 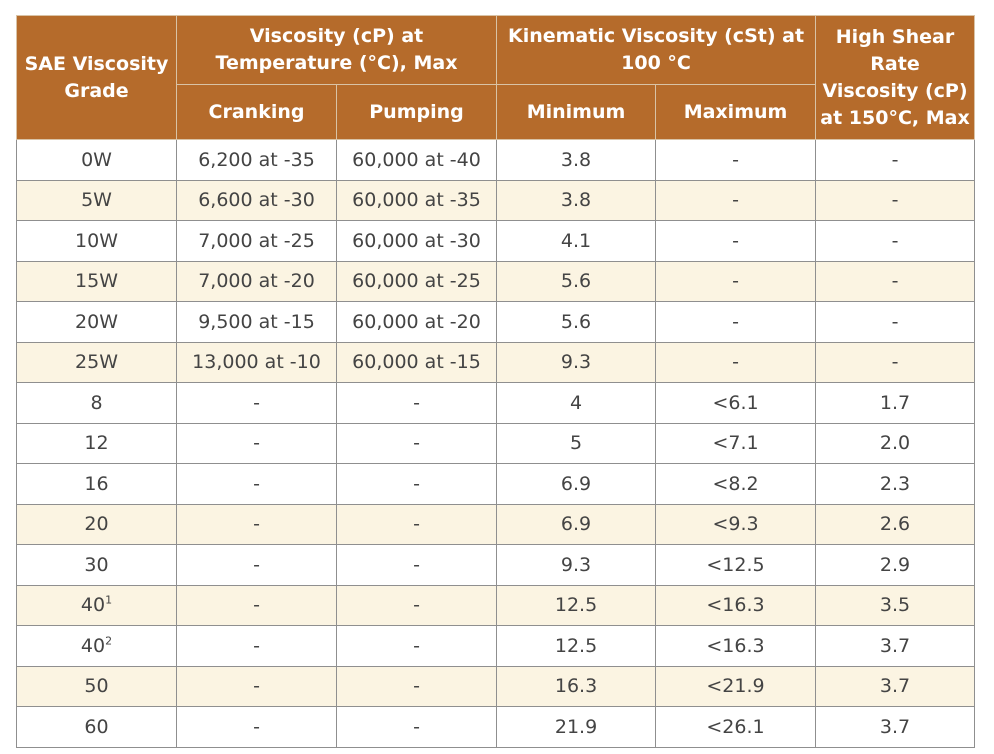 I want to click on cell-pumping: 60,000 at -15, so click(x=416, y=362).